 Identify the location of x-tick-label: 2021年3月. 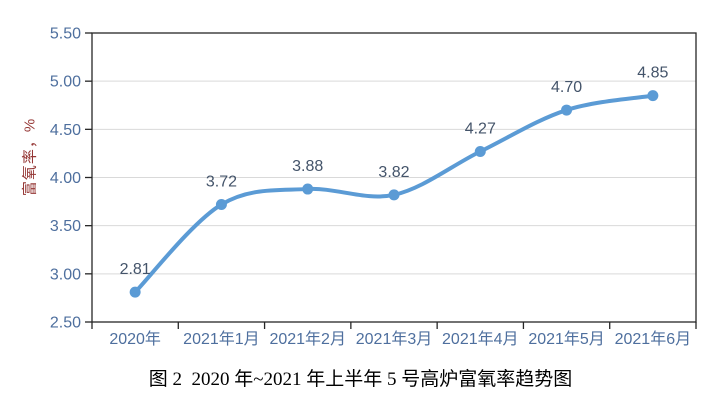
(394, 339).